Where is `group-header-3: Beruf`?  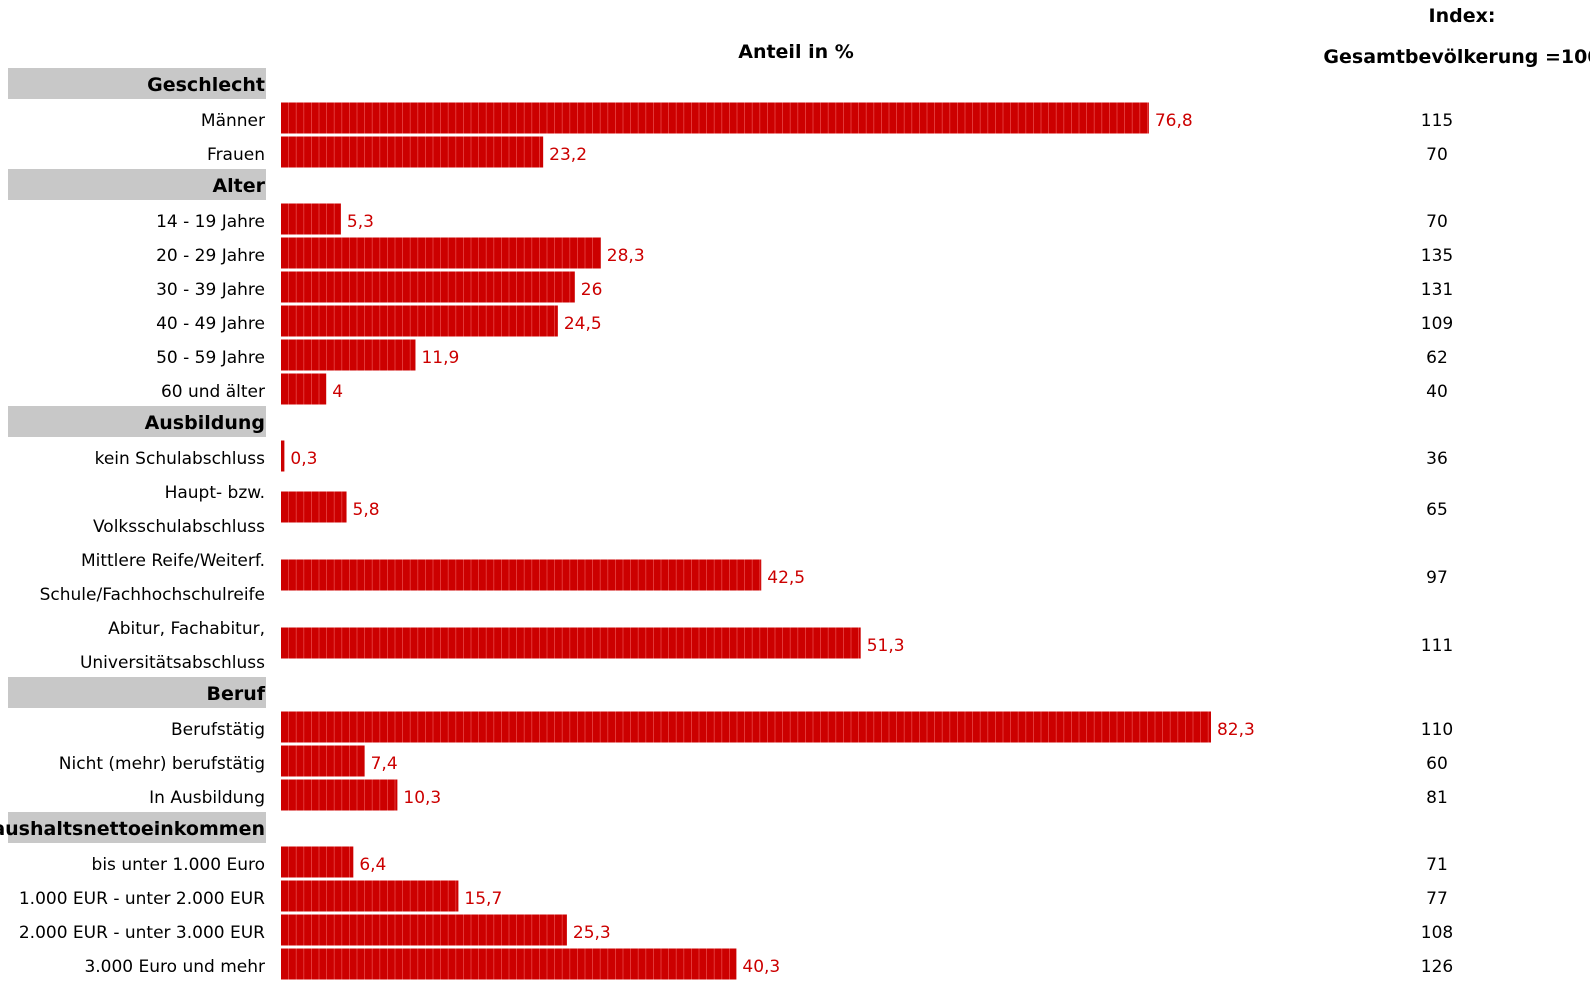 group-header-3: Beruf is located at coordinates (235, 694).